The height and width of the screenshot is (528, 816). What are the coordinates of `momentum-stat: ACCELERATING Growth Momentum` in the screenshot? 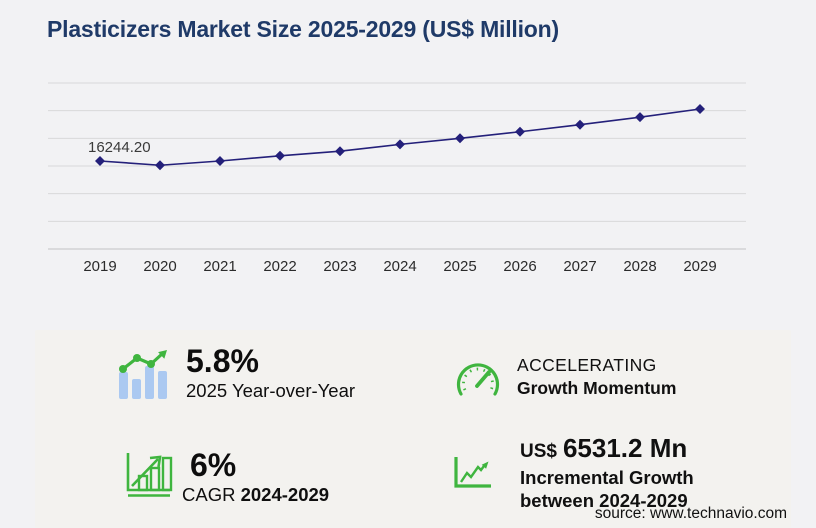 It's located at (596, 377).